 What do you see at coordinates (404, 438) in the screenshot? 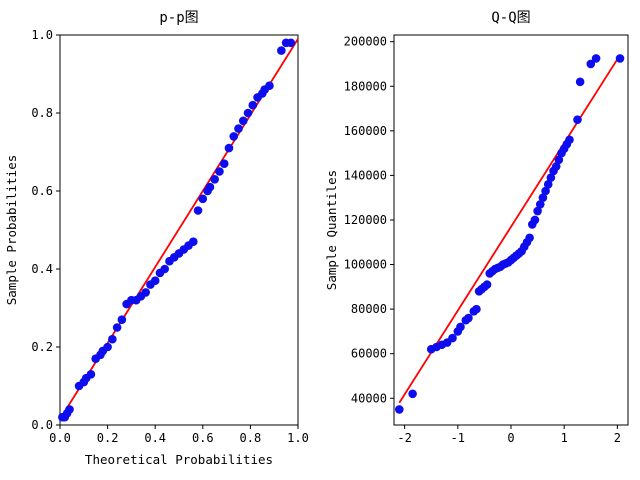
I see `x-tick-label: -2` at bounding box center [404, 438].